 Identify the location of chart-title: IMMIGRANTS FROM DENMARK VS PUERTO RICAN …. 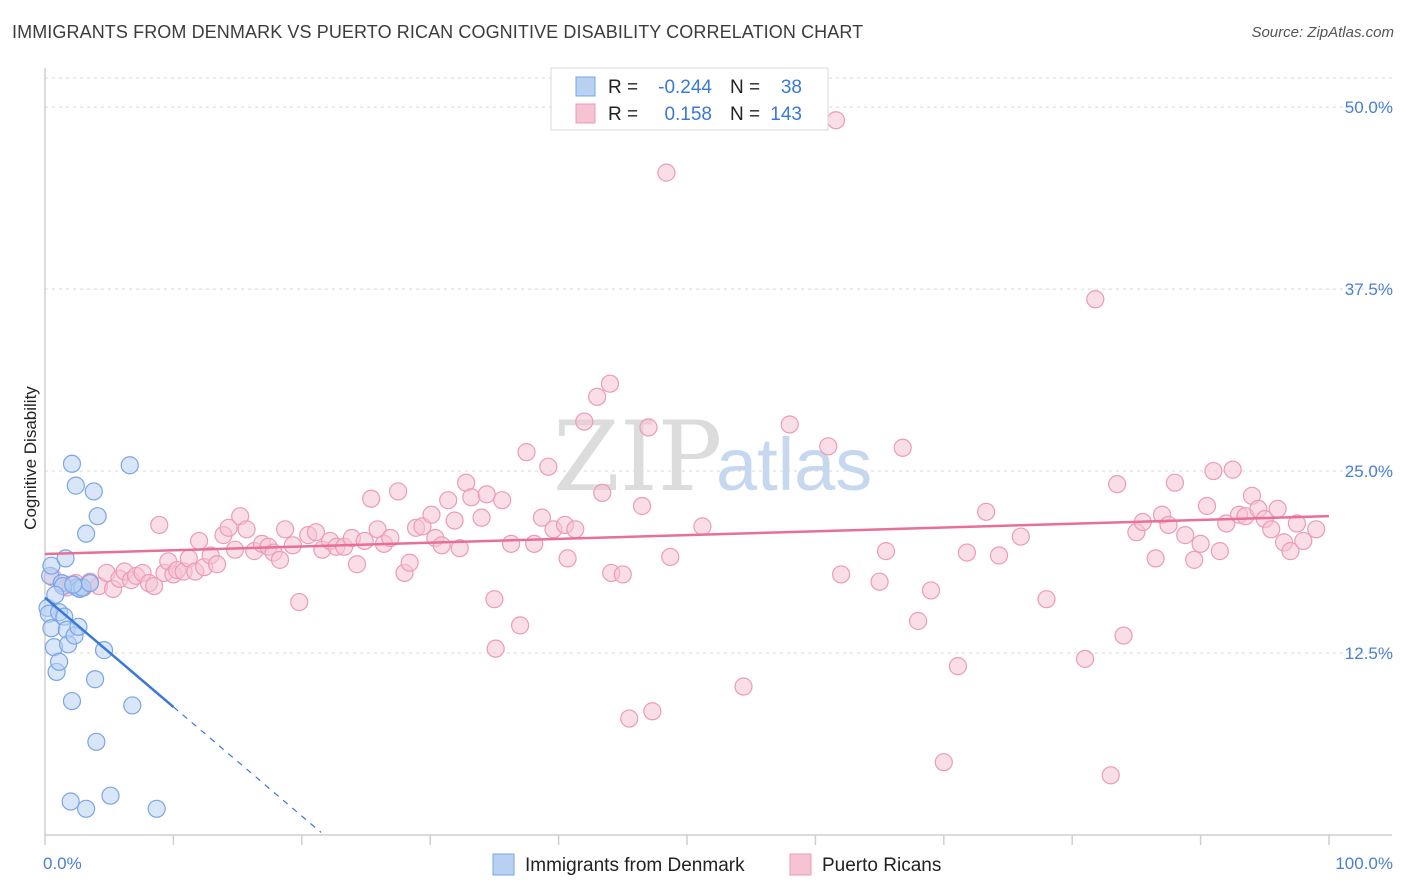
(438, 32).